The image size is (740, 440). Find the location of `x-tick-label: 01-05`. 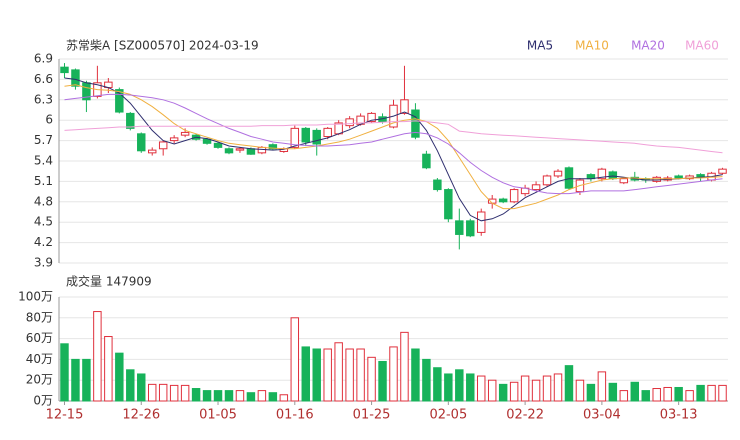

x-tick-label: 01-05 is located at coordinates (218, 415).